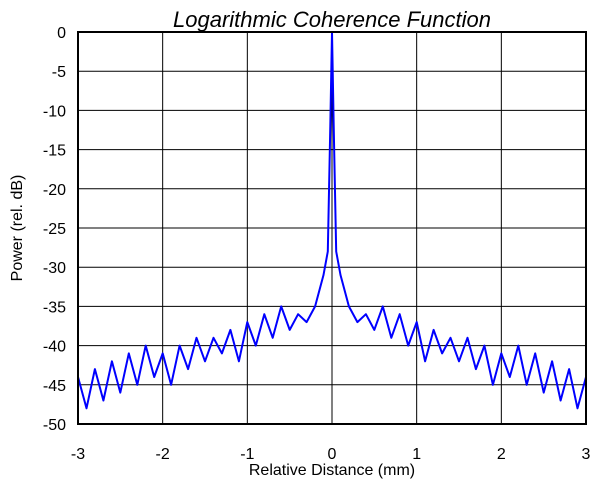 This screenshot has width=592, height=481. I want to click on y-tick-label: -45, so click(54, 386).